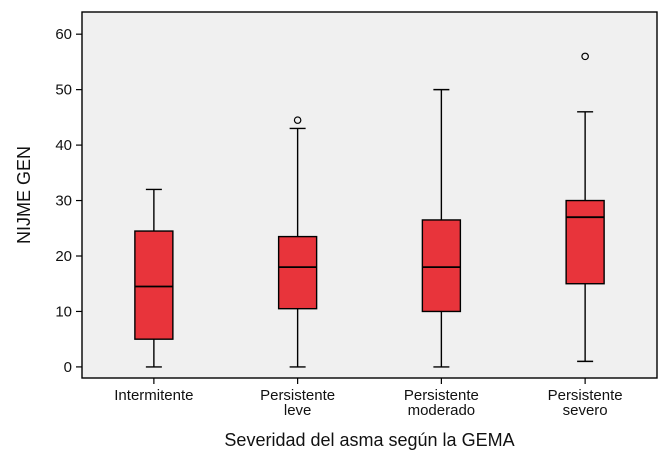  What do you see at coordinates (63, 256) in the screenshot?
I see `y-tick-label: 20` at bounding box center [63, 256].